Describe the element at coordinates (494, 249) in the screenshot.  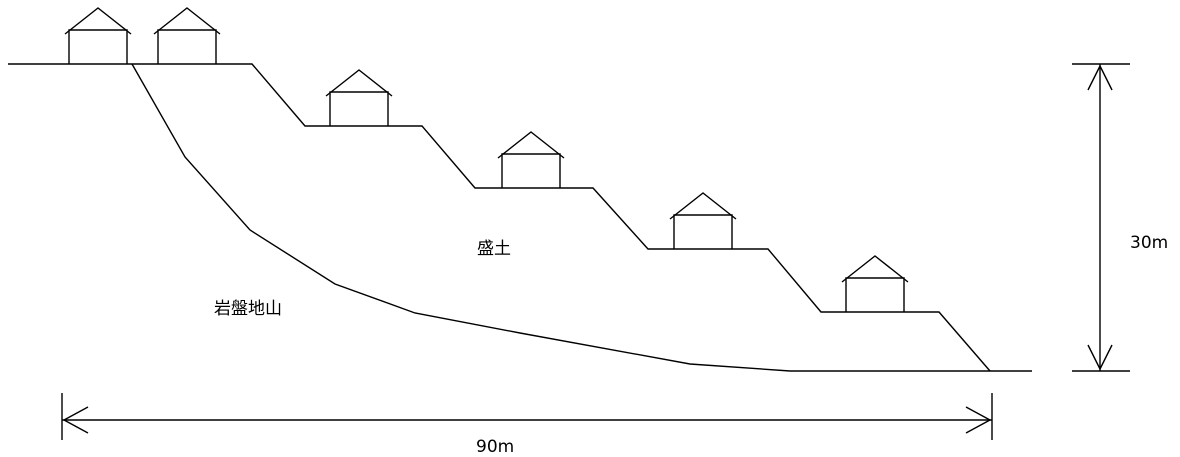
I see `fill-label: 盛土` at that location.